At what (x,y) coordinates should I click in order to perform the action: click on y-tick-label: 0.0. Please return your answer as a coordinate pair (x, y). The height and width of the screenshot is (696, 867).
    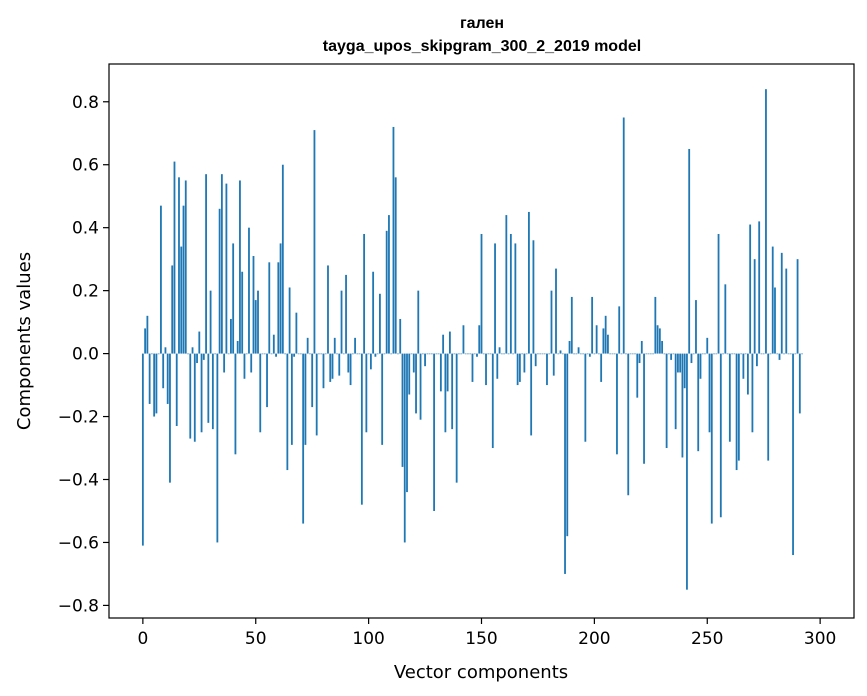
    Looking at the image, I should click on (85, 355).